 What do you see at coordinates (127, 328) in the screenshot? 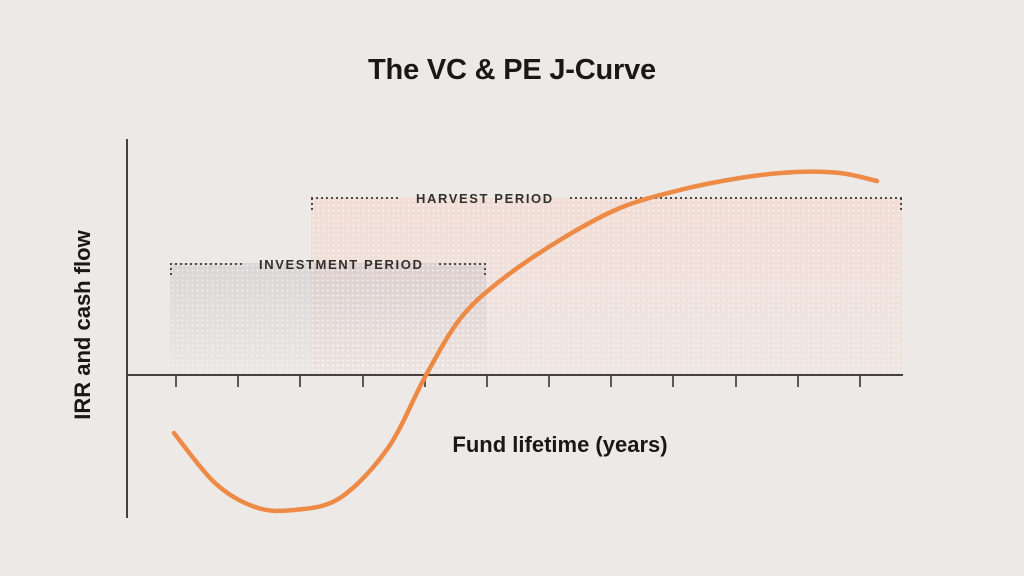
I see `y-axis-line` at bounding box center [127, 328].